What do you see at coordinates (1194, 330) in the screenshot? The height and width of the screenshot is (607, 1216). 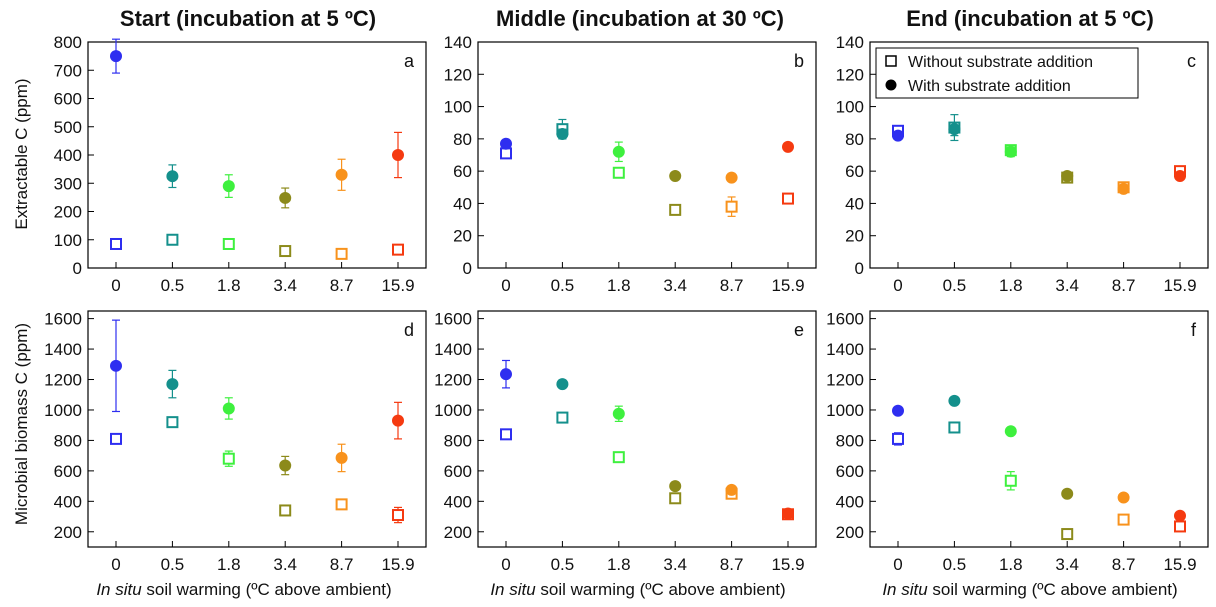 I see `panel-letter-f: f` at bounding box center [1194, 330].